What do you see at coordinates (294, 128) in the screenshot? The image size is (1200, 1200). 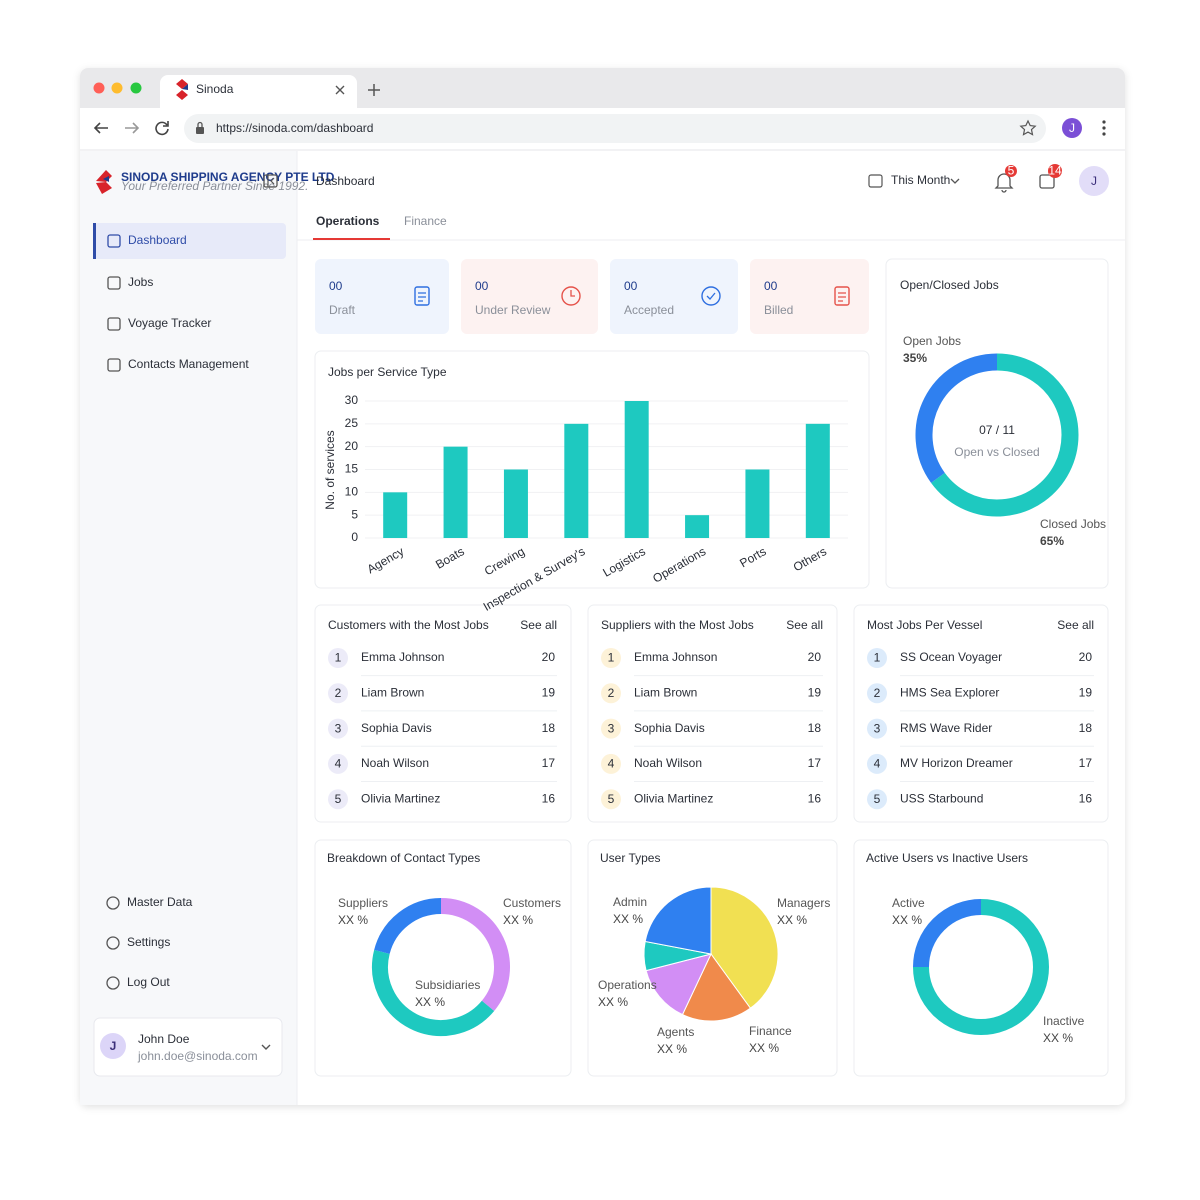 I see `url-text: https://sinoda.com/dashboard` at bounding box center [294, 128].